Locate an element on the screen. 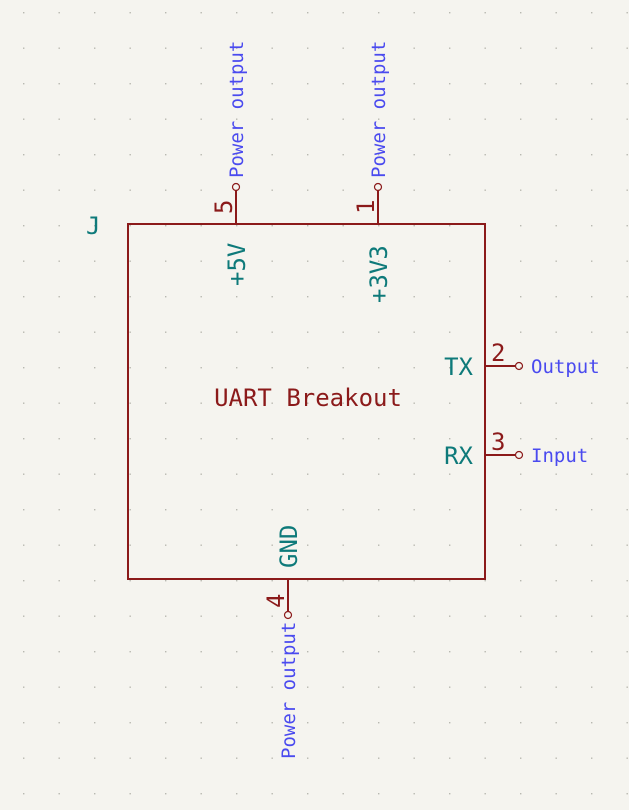 The height and width of the screenshot is (810, 629). pin-gnd-number: 4 is located at coordinates (276, 601).